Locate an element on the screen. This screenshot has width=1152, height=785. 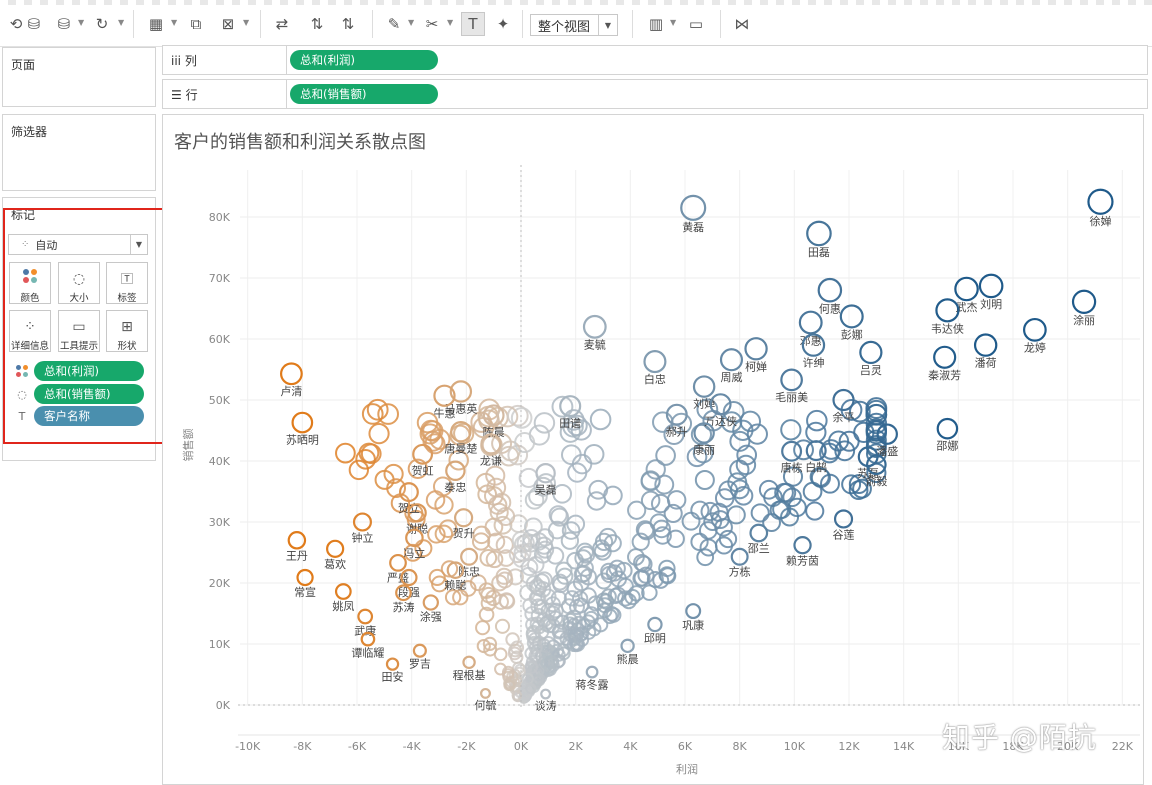
size-label: 大小 is located at coordinates (79, 298).